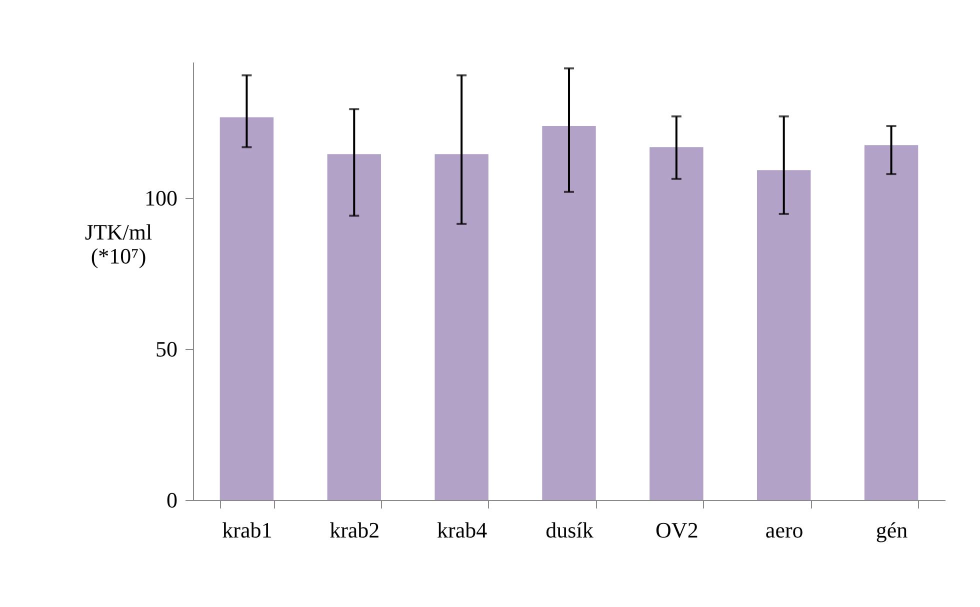 Image resolution: width=980 pixels, height=607 pixels. What do you see at coordinates (892, 530) in the screenshot?
I see `x-tick-label: gén` at bounding box center [892, 530].